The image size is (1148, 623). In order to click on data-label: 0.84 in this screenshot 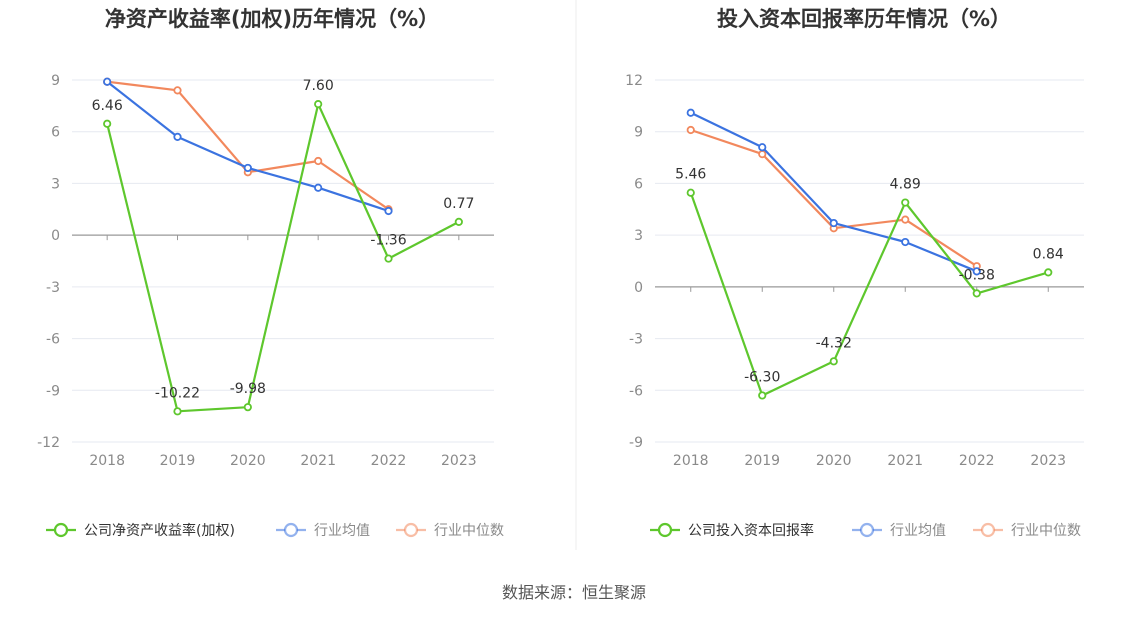, I will do `click(1048, 254)`.